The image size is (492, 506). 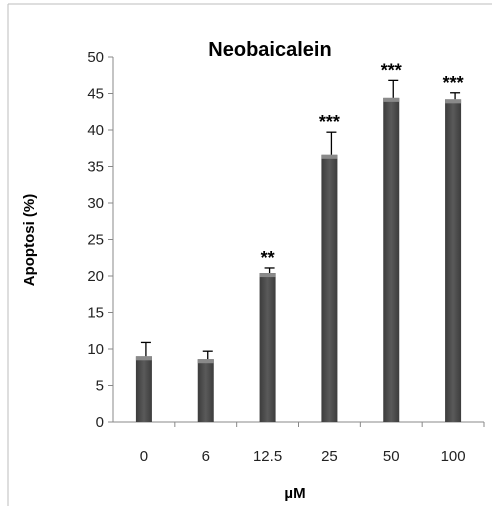 I want to click on significance-label: **, so click(x=268, y=258).